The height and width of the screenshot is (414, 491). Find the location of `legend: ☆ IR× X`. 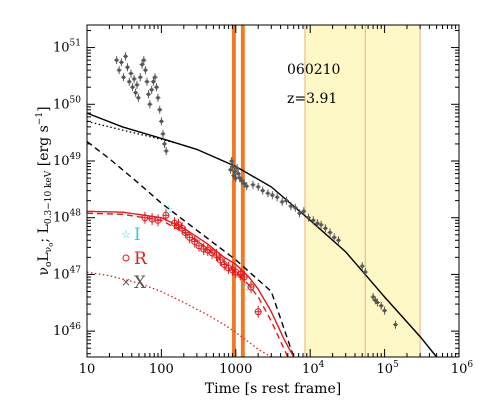

legend: ☆ IR× X is located at coordinates (134, 259).